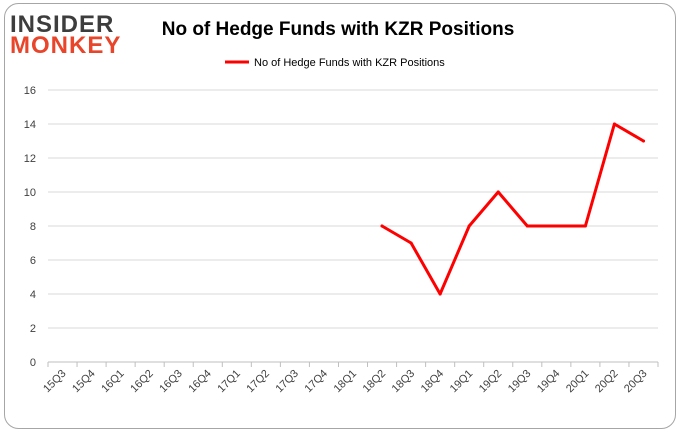  I want to click on legend-label: No of Hedge Funds with KZR Positions, so click(349, 63).